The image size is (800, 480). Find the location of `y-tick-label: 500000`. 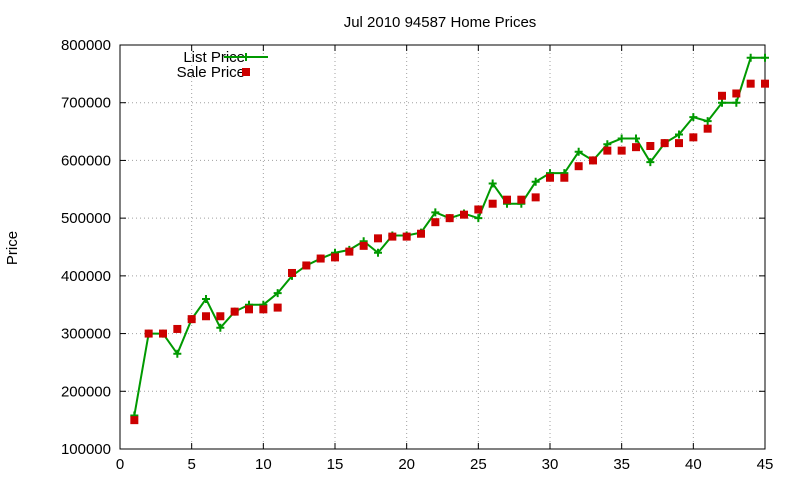

y-tick-label: 500000 is located at coordinates (86, 218).